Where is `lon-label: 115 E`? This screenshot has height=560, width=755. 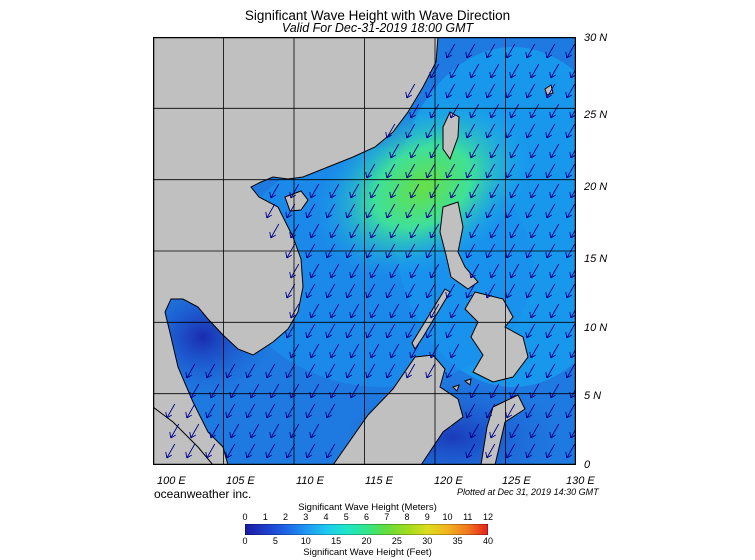
lon-label: 115 E is located at coordinates (379, 481).